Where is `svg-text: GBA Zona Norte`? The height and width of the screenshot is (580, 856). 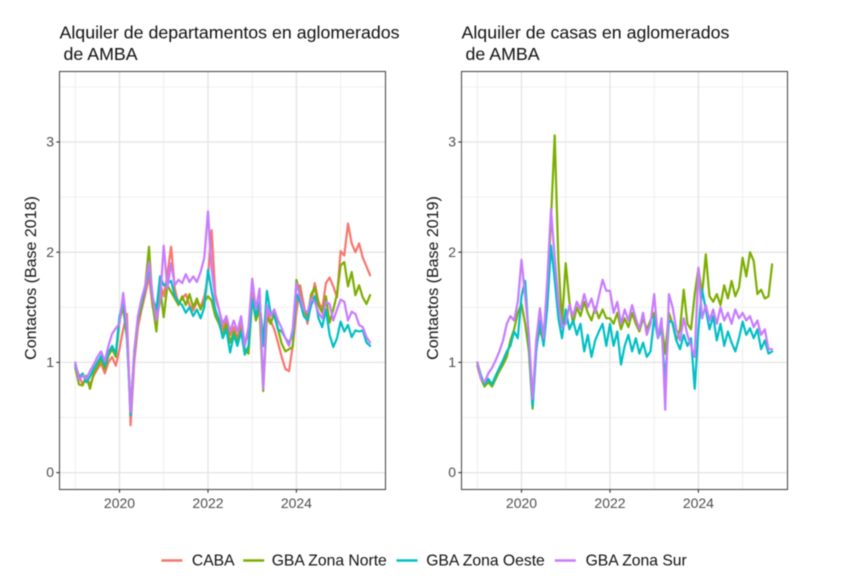
svg-text: GBA Zona Norte is located at coordinates (329, 561).